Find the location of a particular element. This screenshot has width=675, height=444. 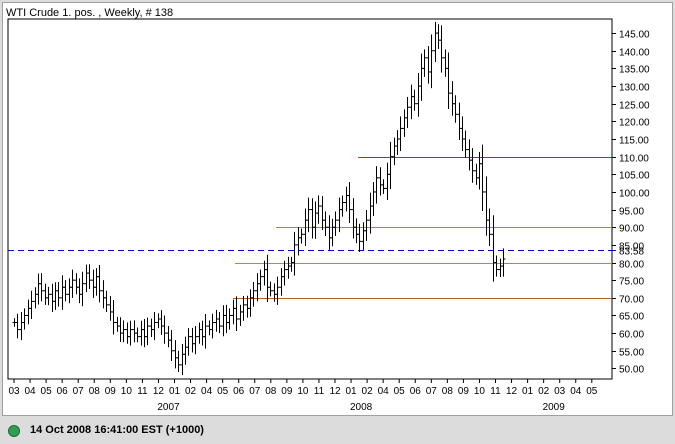

x-tick-label: 09 is located at coordinates (464, 391).